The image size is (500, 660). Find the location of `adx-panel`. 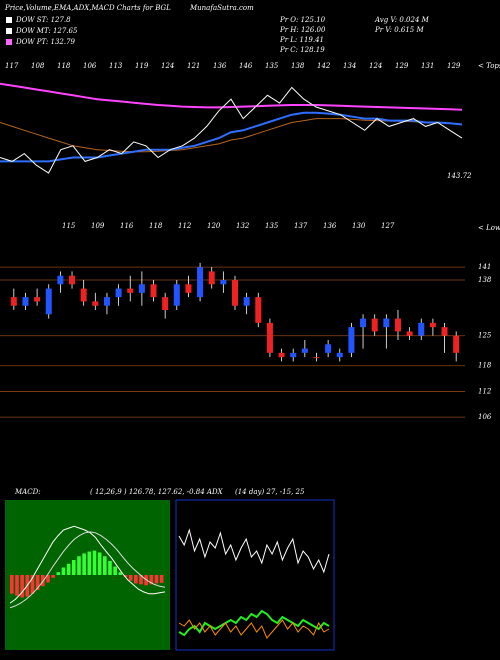

adx-panel is located at coordinates (255, 575).